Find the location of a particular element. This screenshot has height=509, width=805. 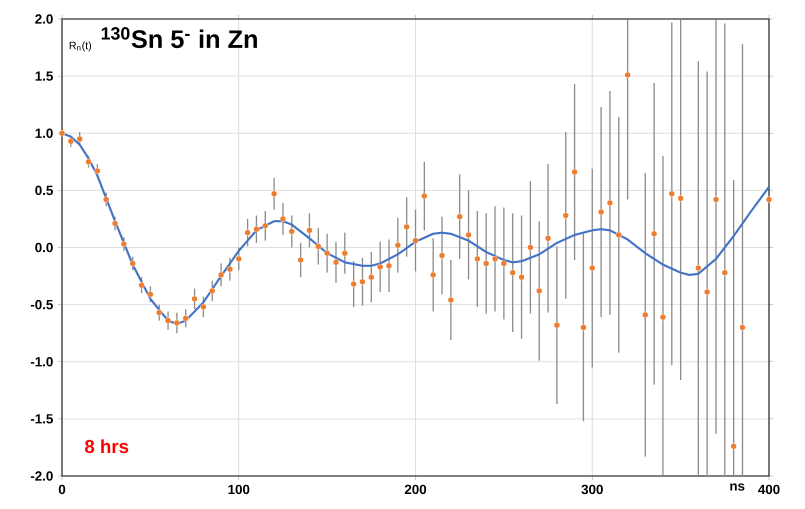

y-tick-label: 0.0 is located at coordinates (44, 247).